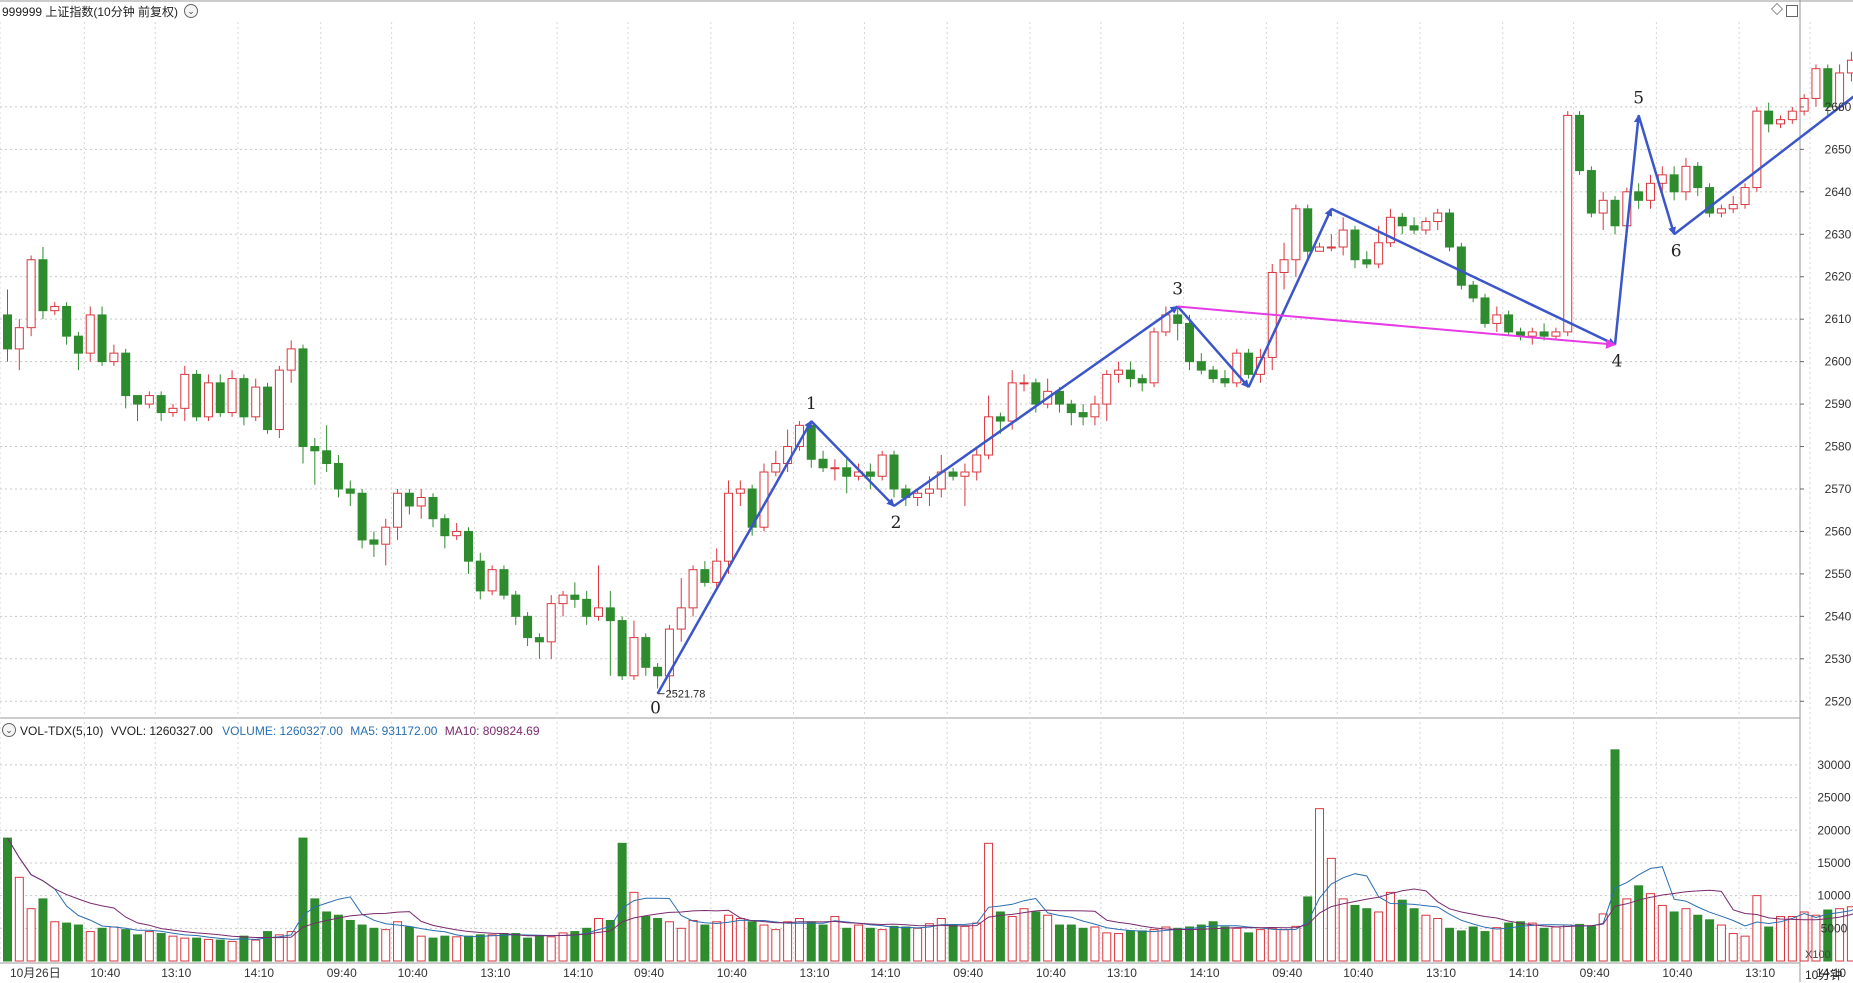 Image resolution: width=1853 pixels, height=983 pixels. I want to click on time-tick-label: 14:10, so click(885, 973).